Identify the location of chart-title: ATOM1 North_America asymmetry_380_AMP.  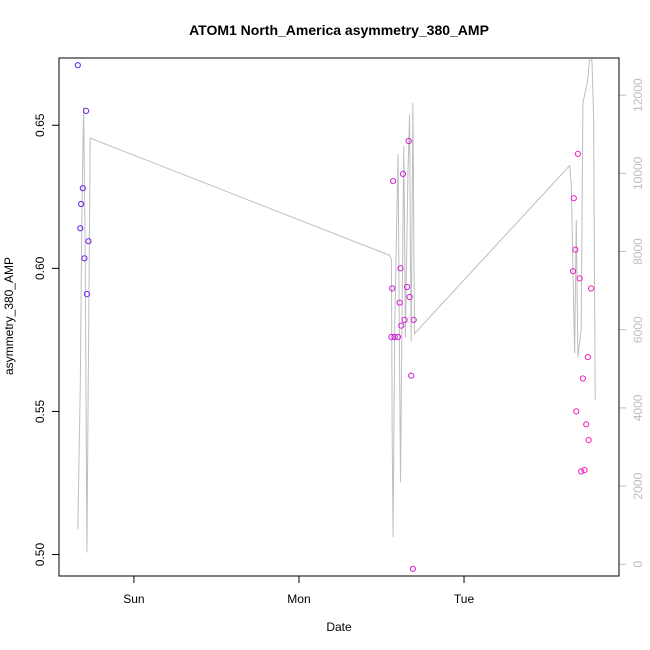
(339, 30).